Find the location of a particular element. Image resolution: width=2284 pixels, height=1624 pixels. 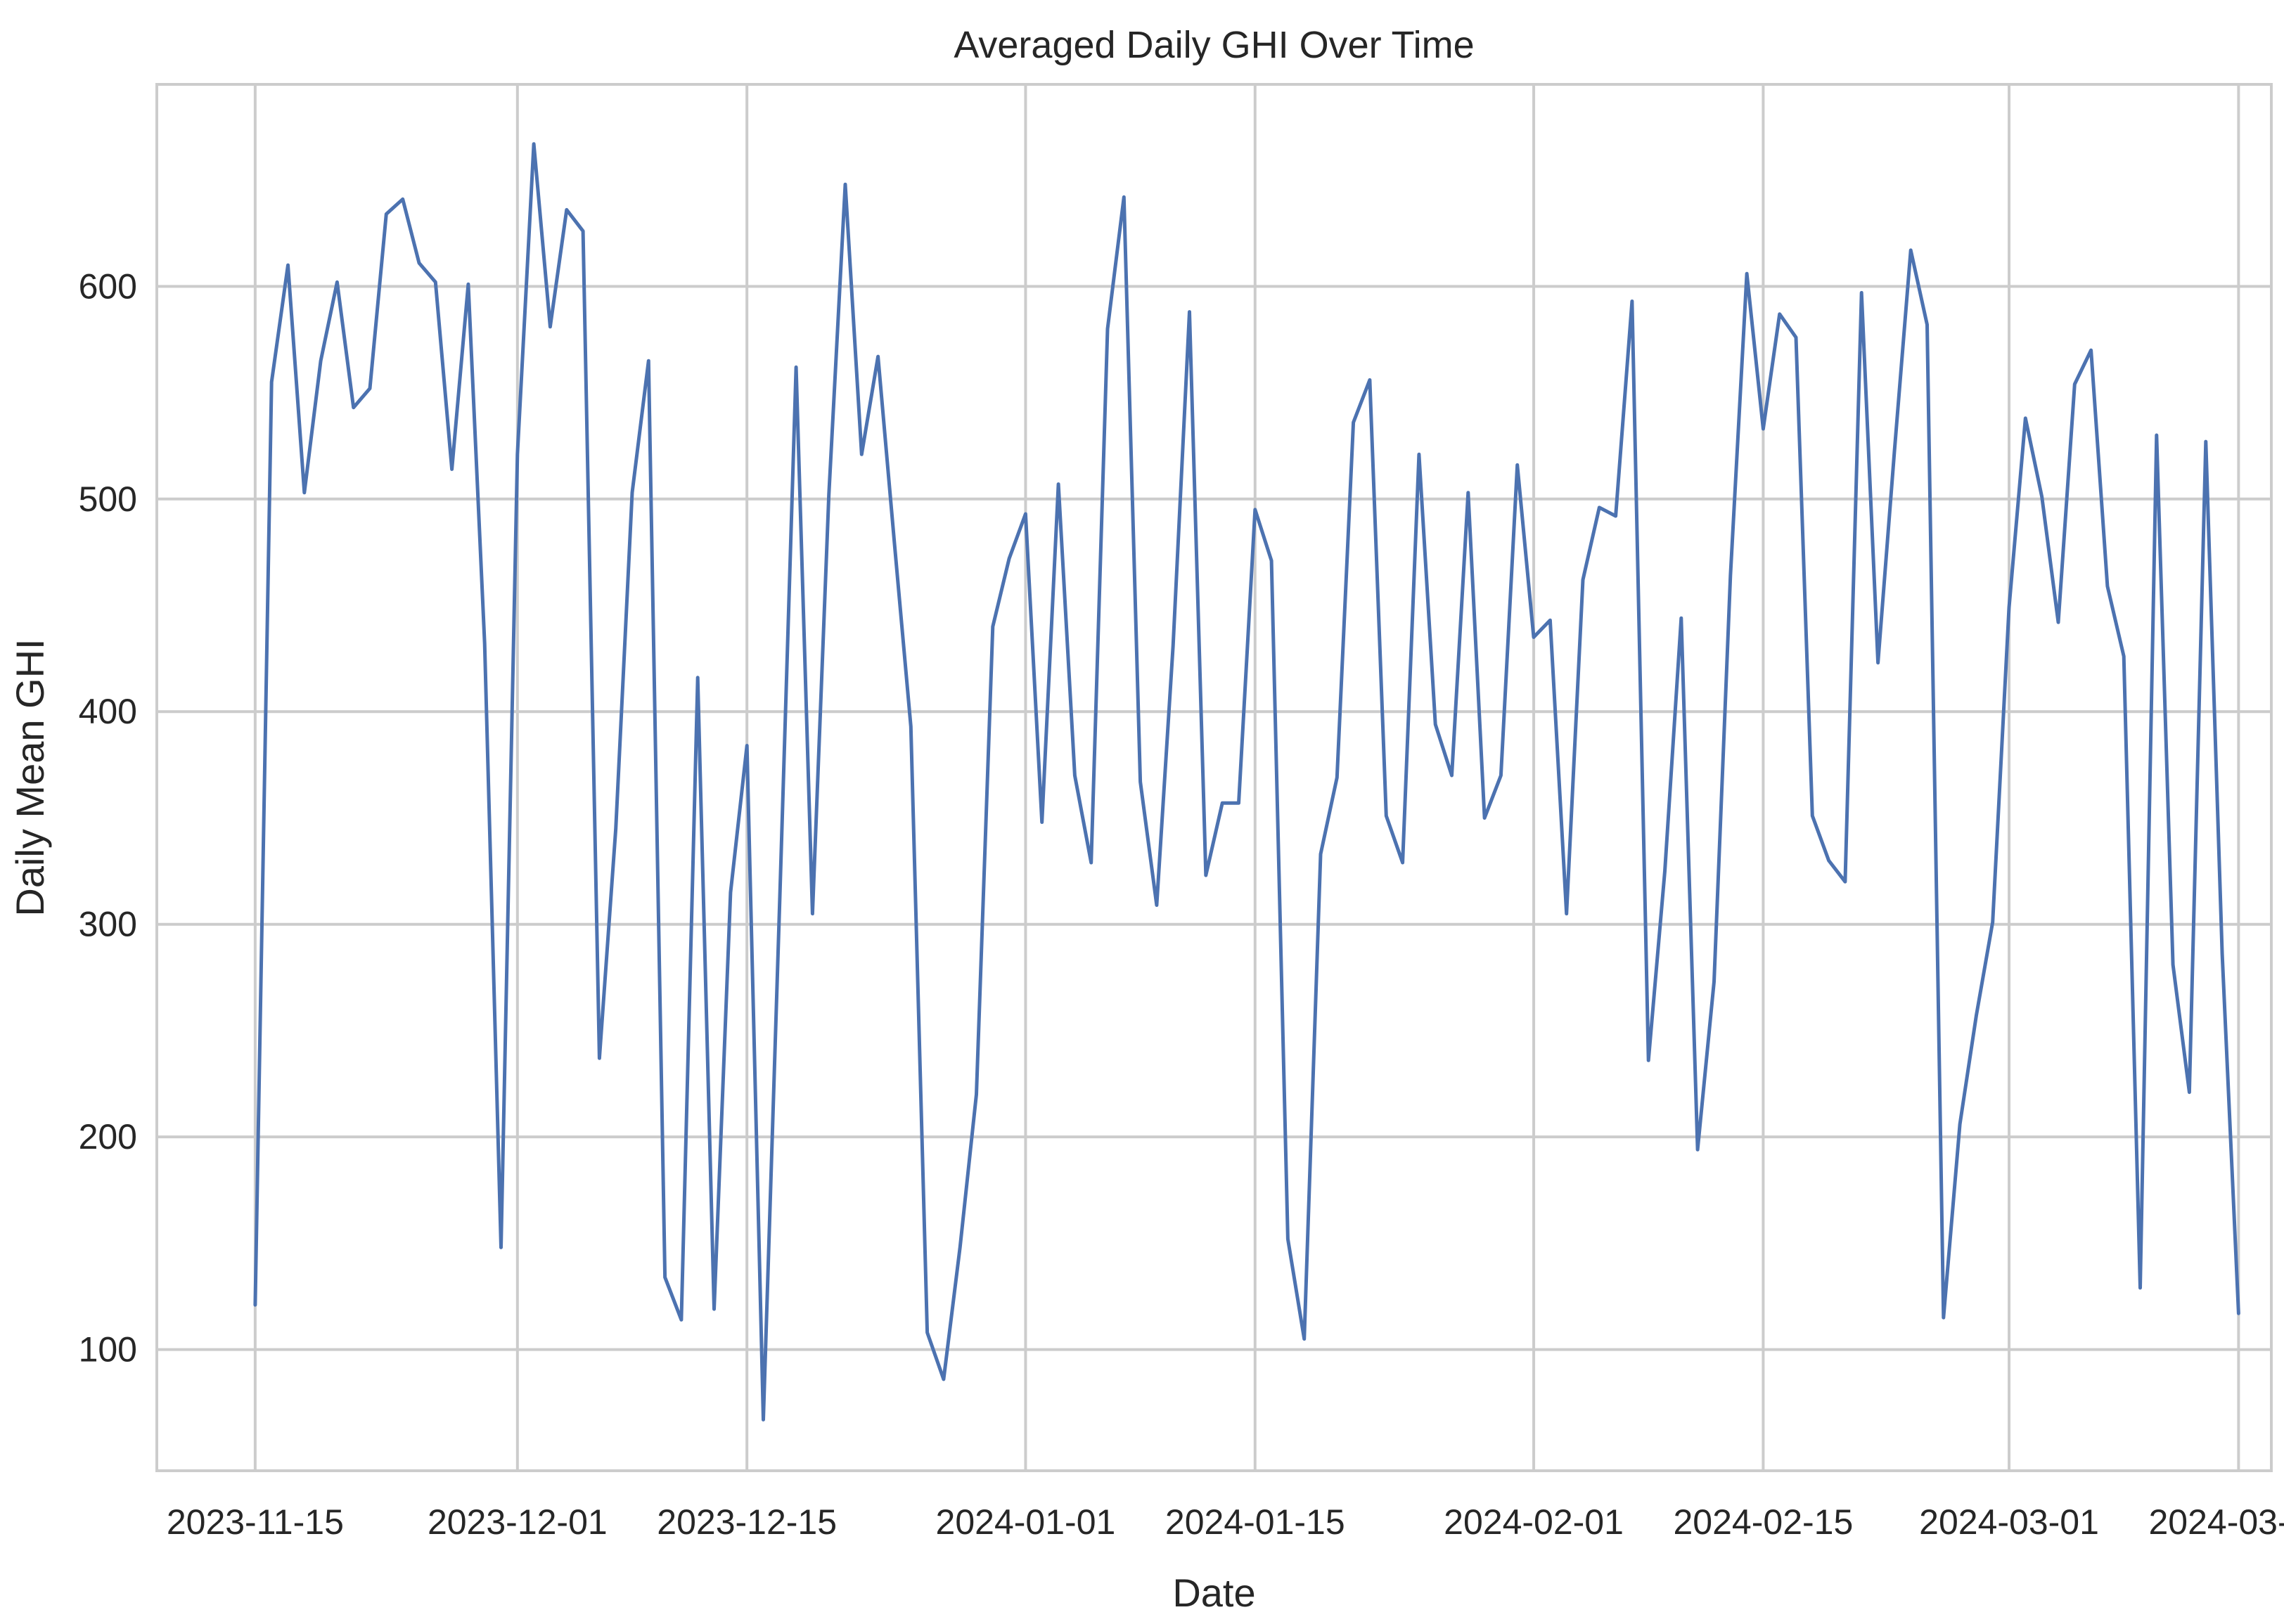

y-tick-labels: 100 200 300 400 500 600 is located at coordinates (108, 817).